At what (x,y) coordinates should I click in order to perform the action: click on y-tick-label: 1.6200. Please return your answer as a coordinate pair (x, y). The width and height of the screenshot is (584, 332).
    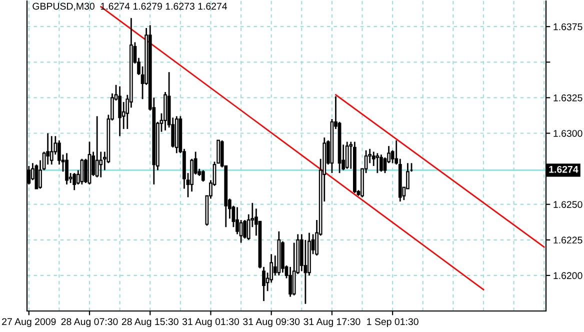
    Looking at the image, I should click on (568, 276).